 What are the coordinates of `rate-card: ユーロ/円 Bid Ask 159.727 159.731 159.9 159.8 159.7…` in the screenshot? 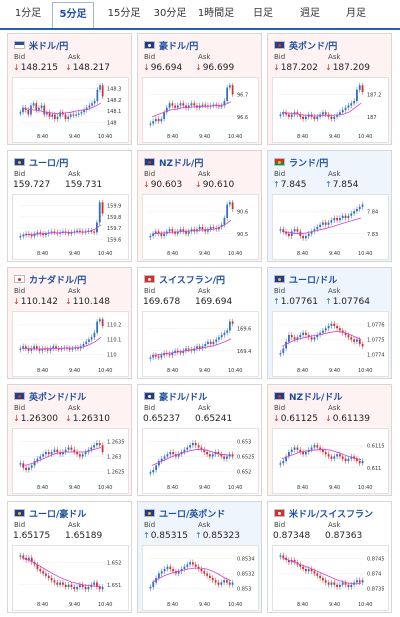 It's located at (69, 206).